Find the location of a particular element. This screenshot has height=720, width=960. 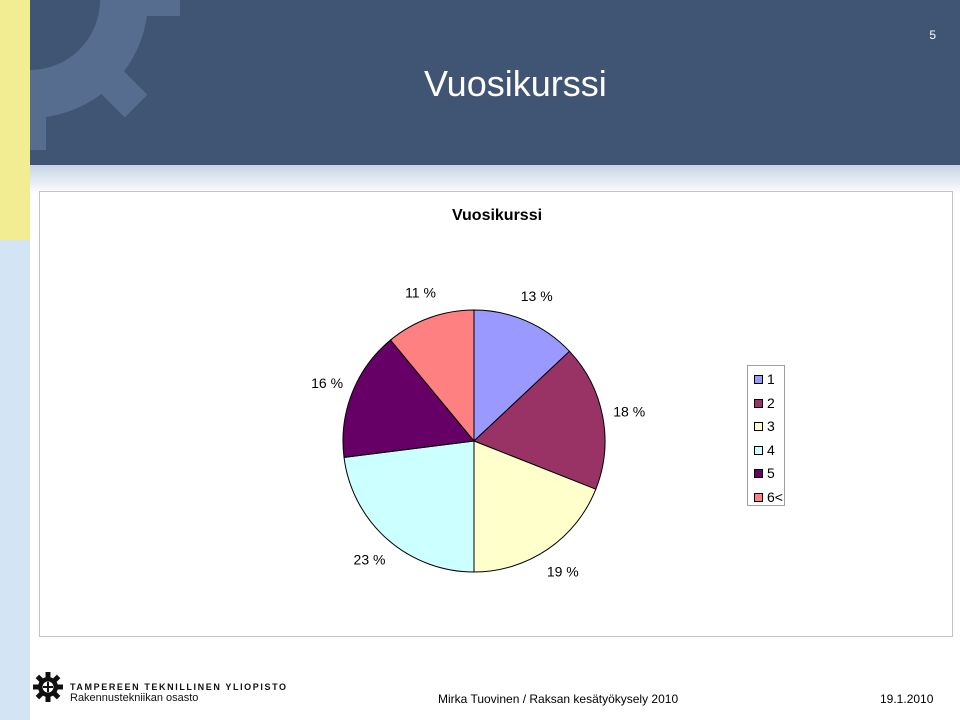

legend-label: 3 is located at coordinates (771, 426).